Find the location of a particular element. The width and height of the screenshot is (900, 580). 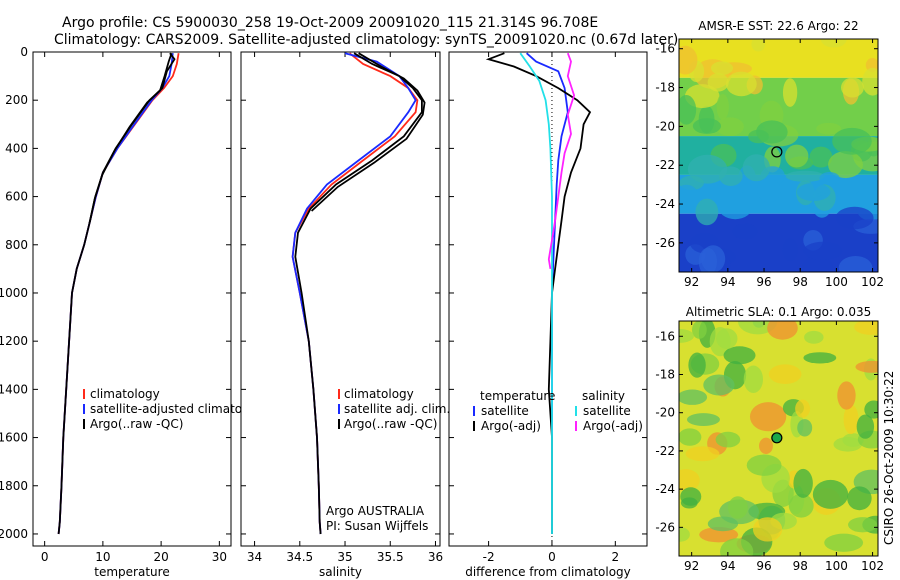

y-tick-label: 200 is located at coordinates (16, 100).